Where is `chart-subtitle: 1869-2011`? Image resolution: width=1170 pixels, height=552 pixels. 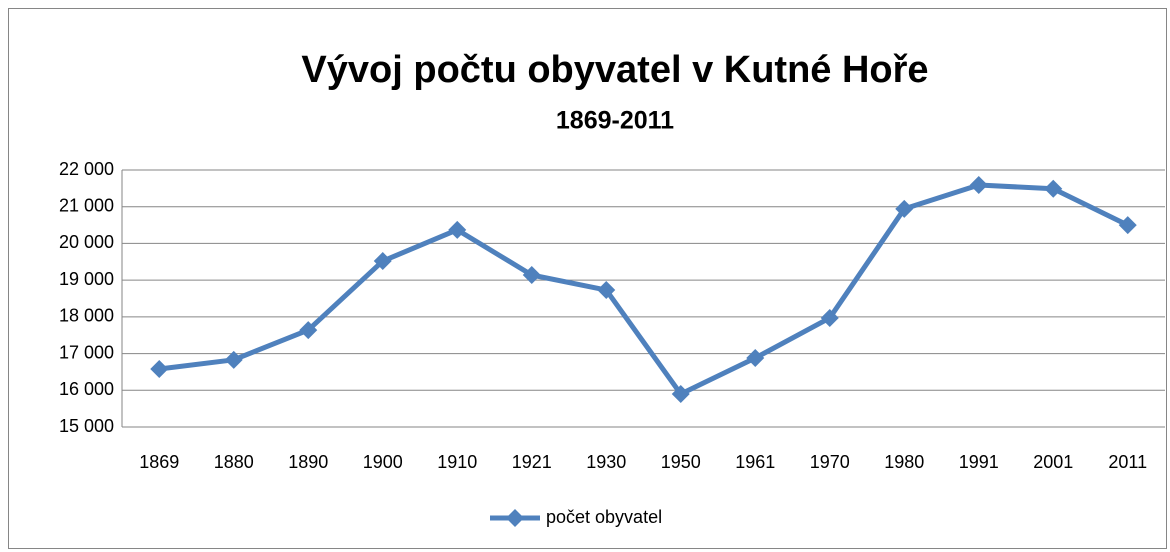 chart-subtitle: 1869-2011 is located at coordinates (615, 121).